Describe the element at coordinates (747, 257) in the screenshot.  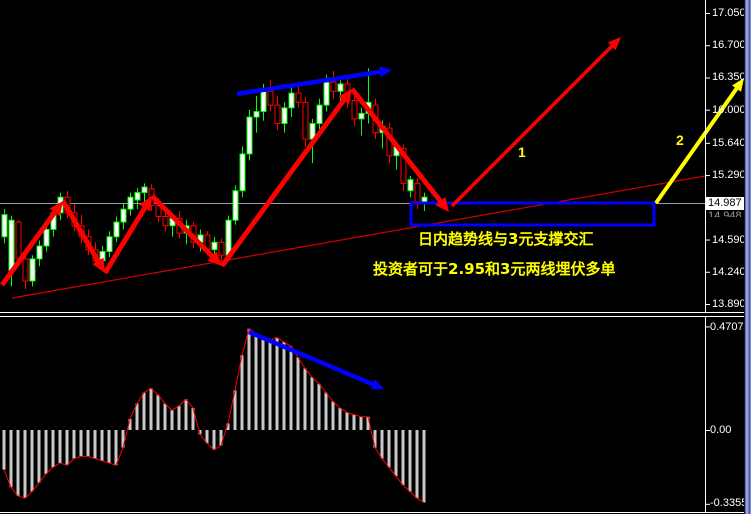
I see `vertical-scrollbar` at that location.